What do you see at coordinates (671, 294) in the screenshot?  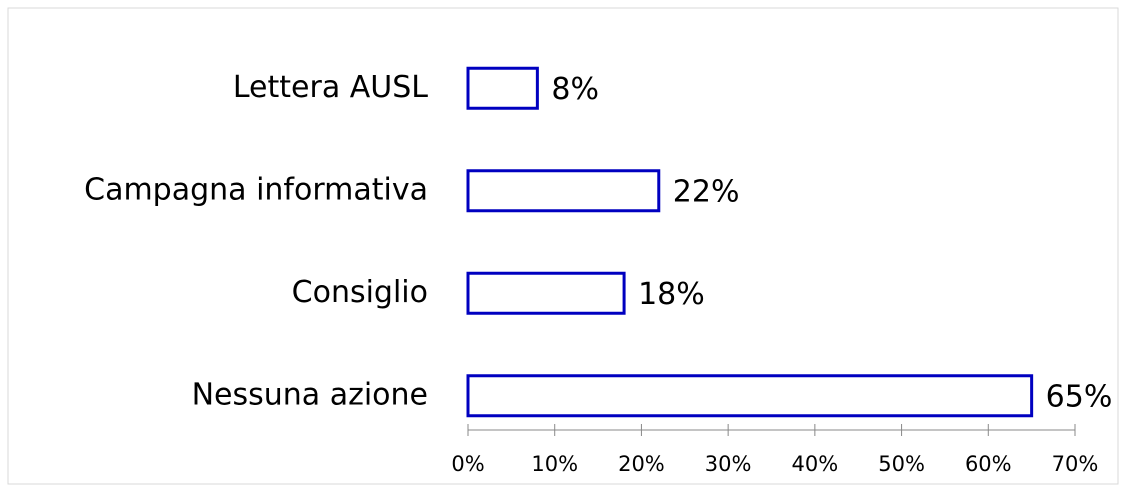 I see `value-label: 18%` at bounding box center [671, 294].